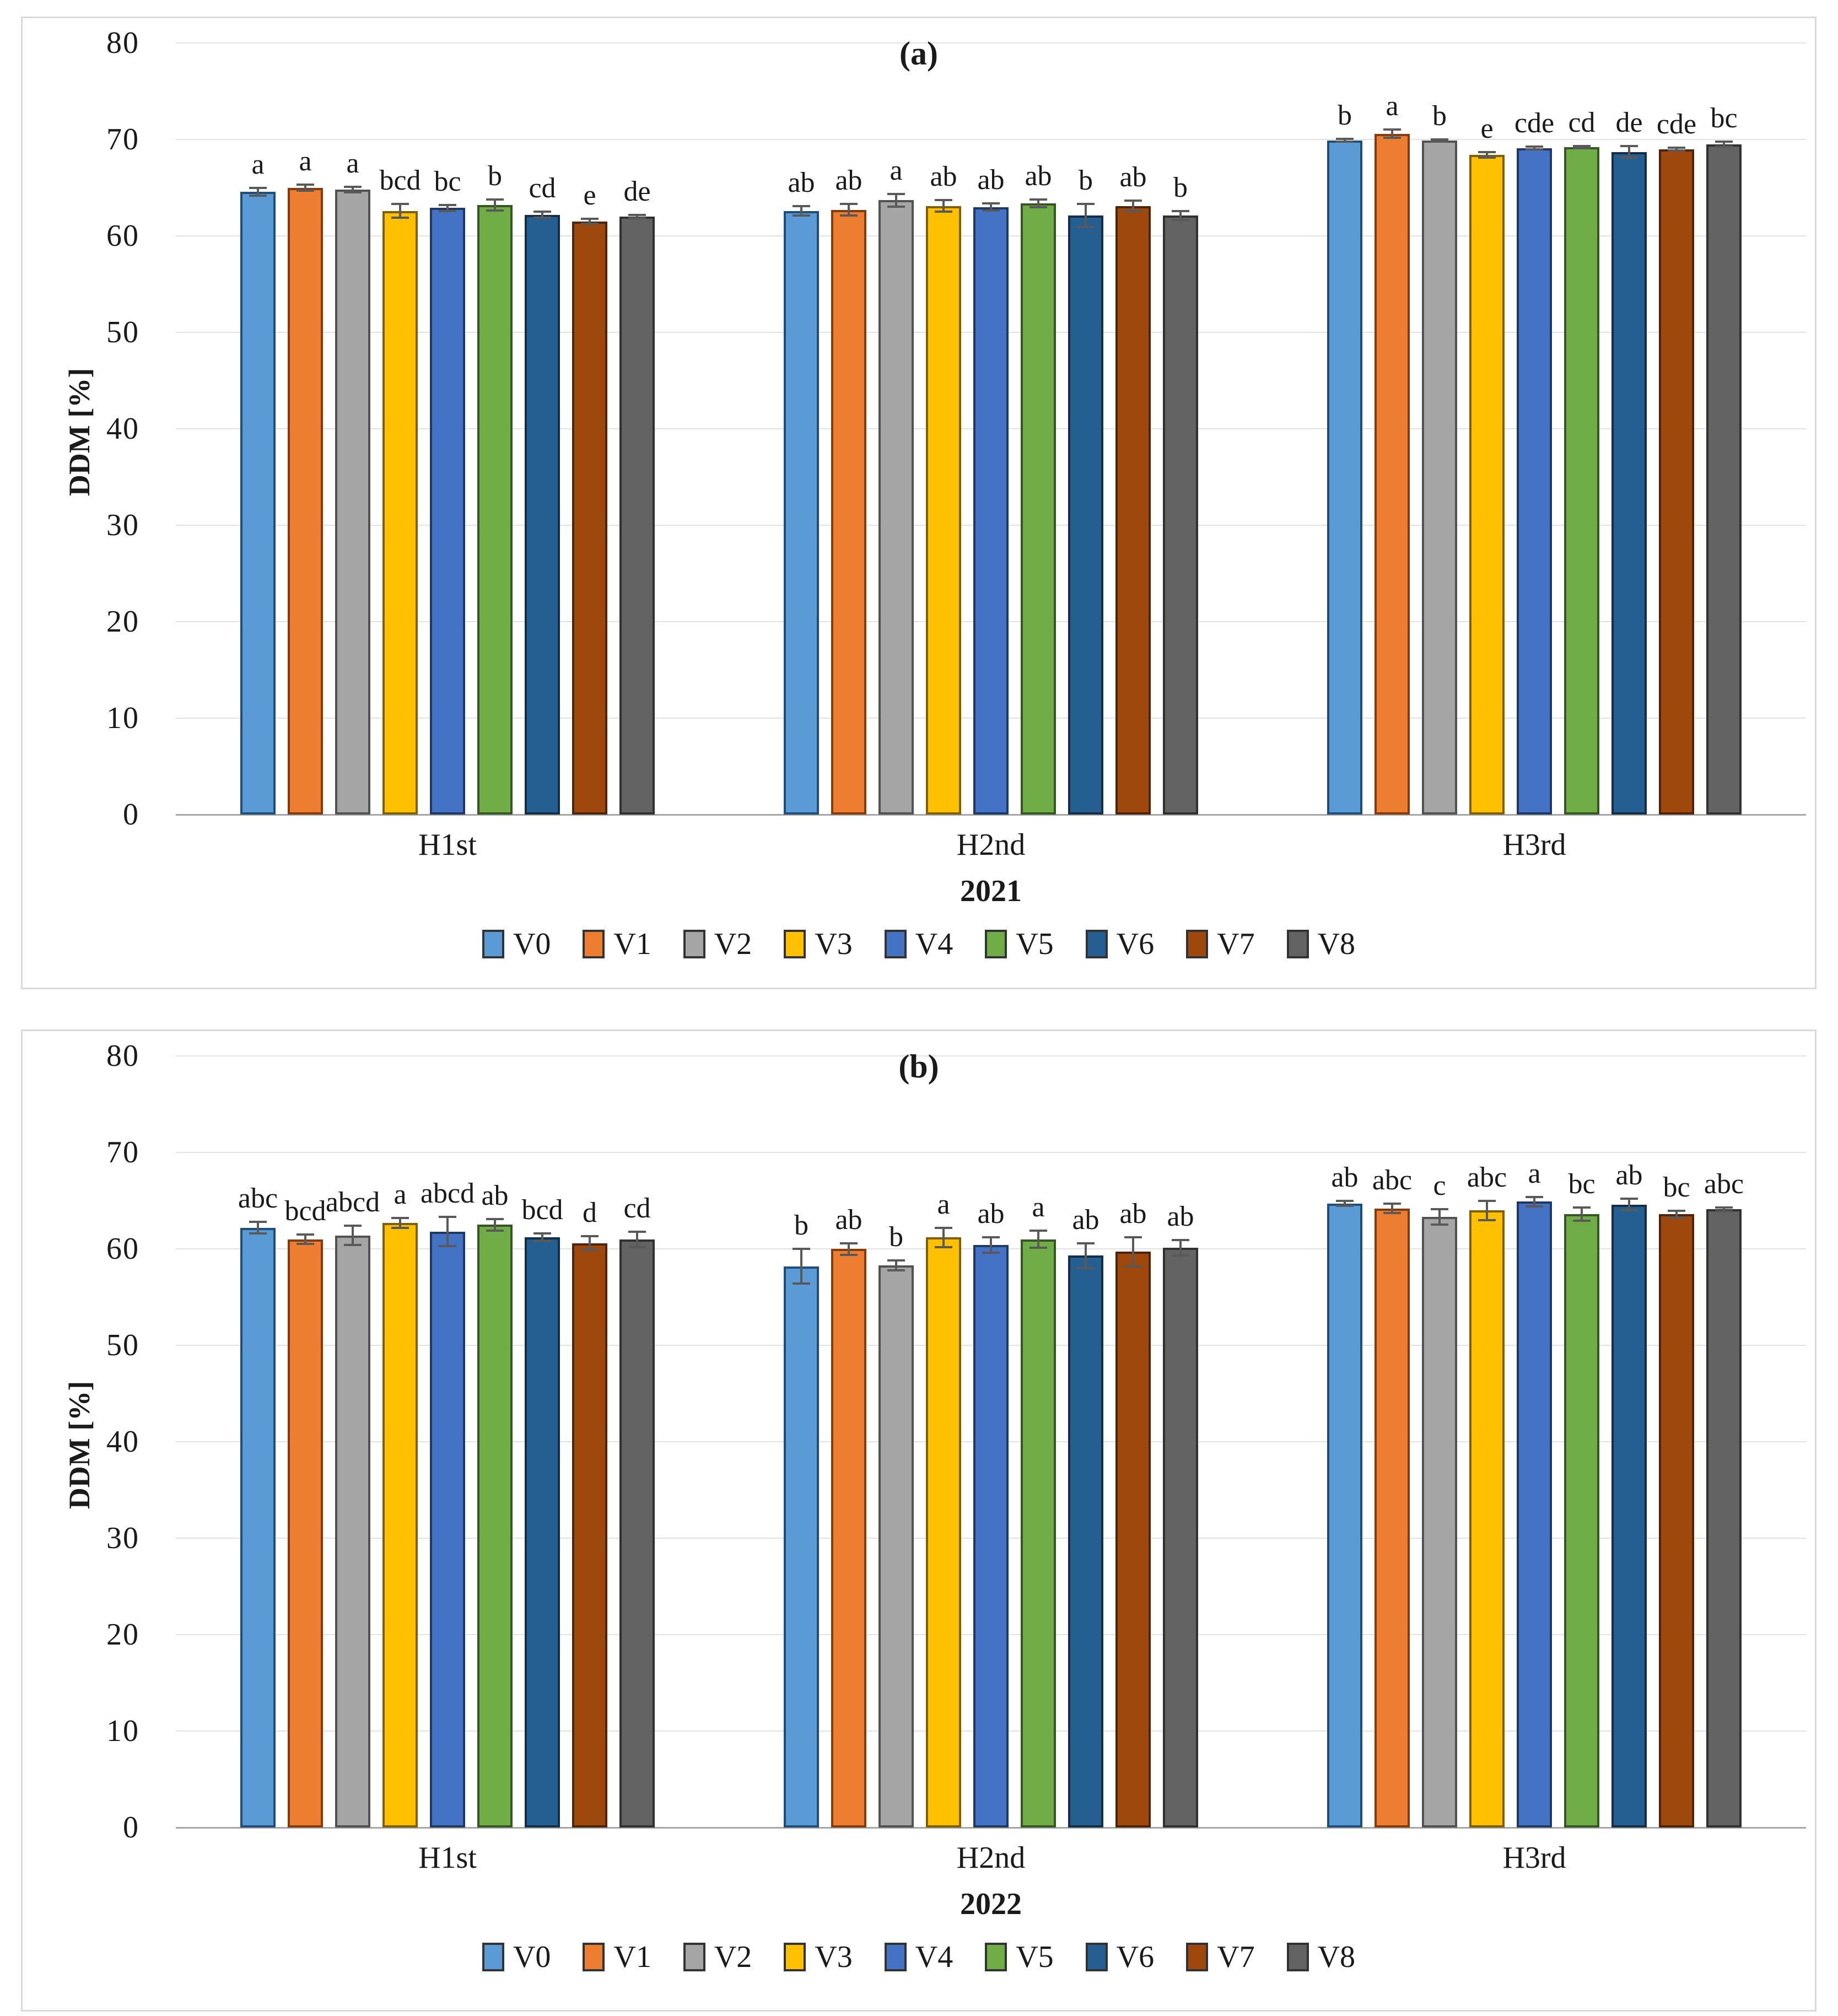 Image resolution: width=1838 pixels, height=2016 pixels. Describe the element at coordinates (305, 1211) in the screenshot. I see `sig-letter-V1-H1st: bcd` at that location.